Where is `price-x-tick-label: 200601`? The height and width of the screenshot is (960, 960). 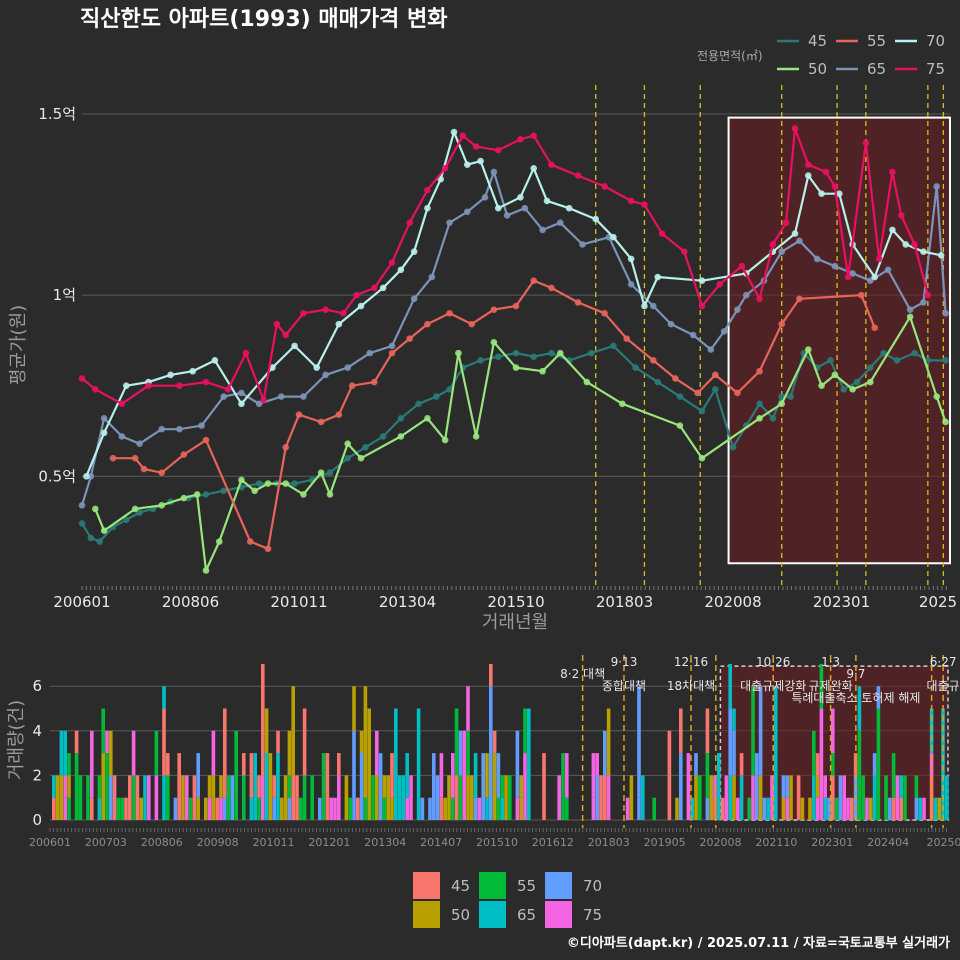 price-x-tick-label: 200601 is located at coordinates (81, 602).